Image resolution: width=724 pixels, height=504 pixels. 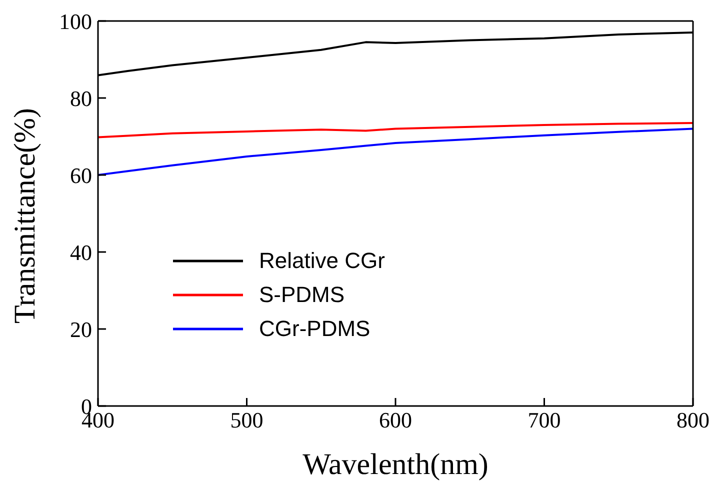 I want to click on x-tick-label: 800, so click(x=693, y=420).